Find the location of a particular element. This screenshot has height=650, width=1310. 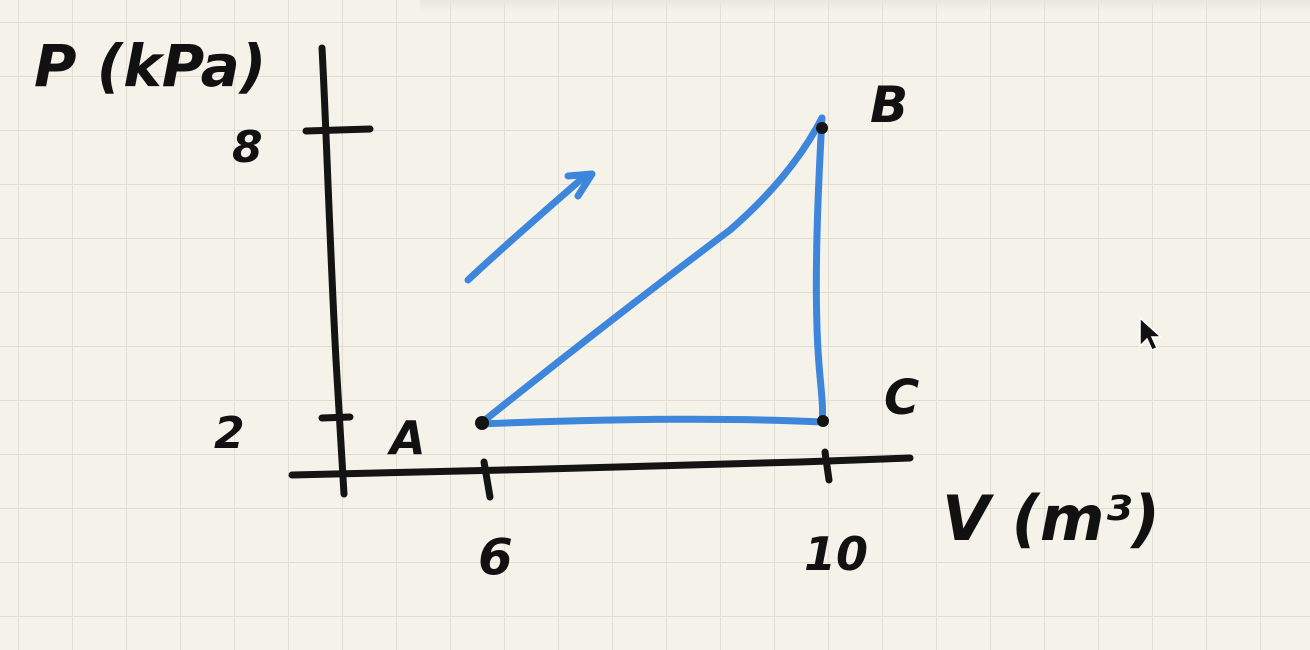

x-axis-label: V (m³) is located at coordinates (1051, 518).